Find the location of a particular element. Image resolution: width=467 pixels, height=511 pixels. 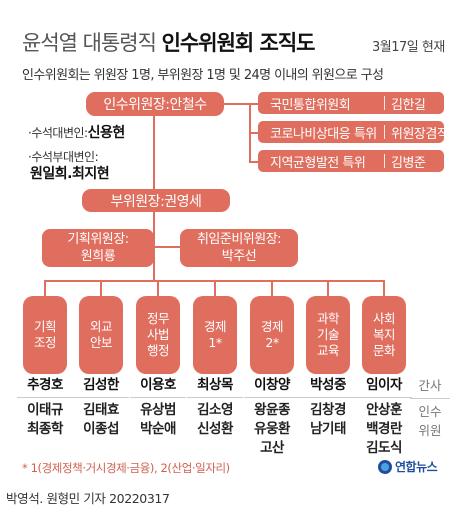

sub-committee-head: 원희룡 is located at coordinates (98, 256).